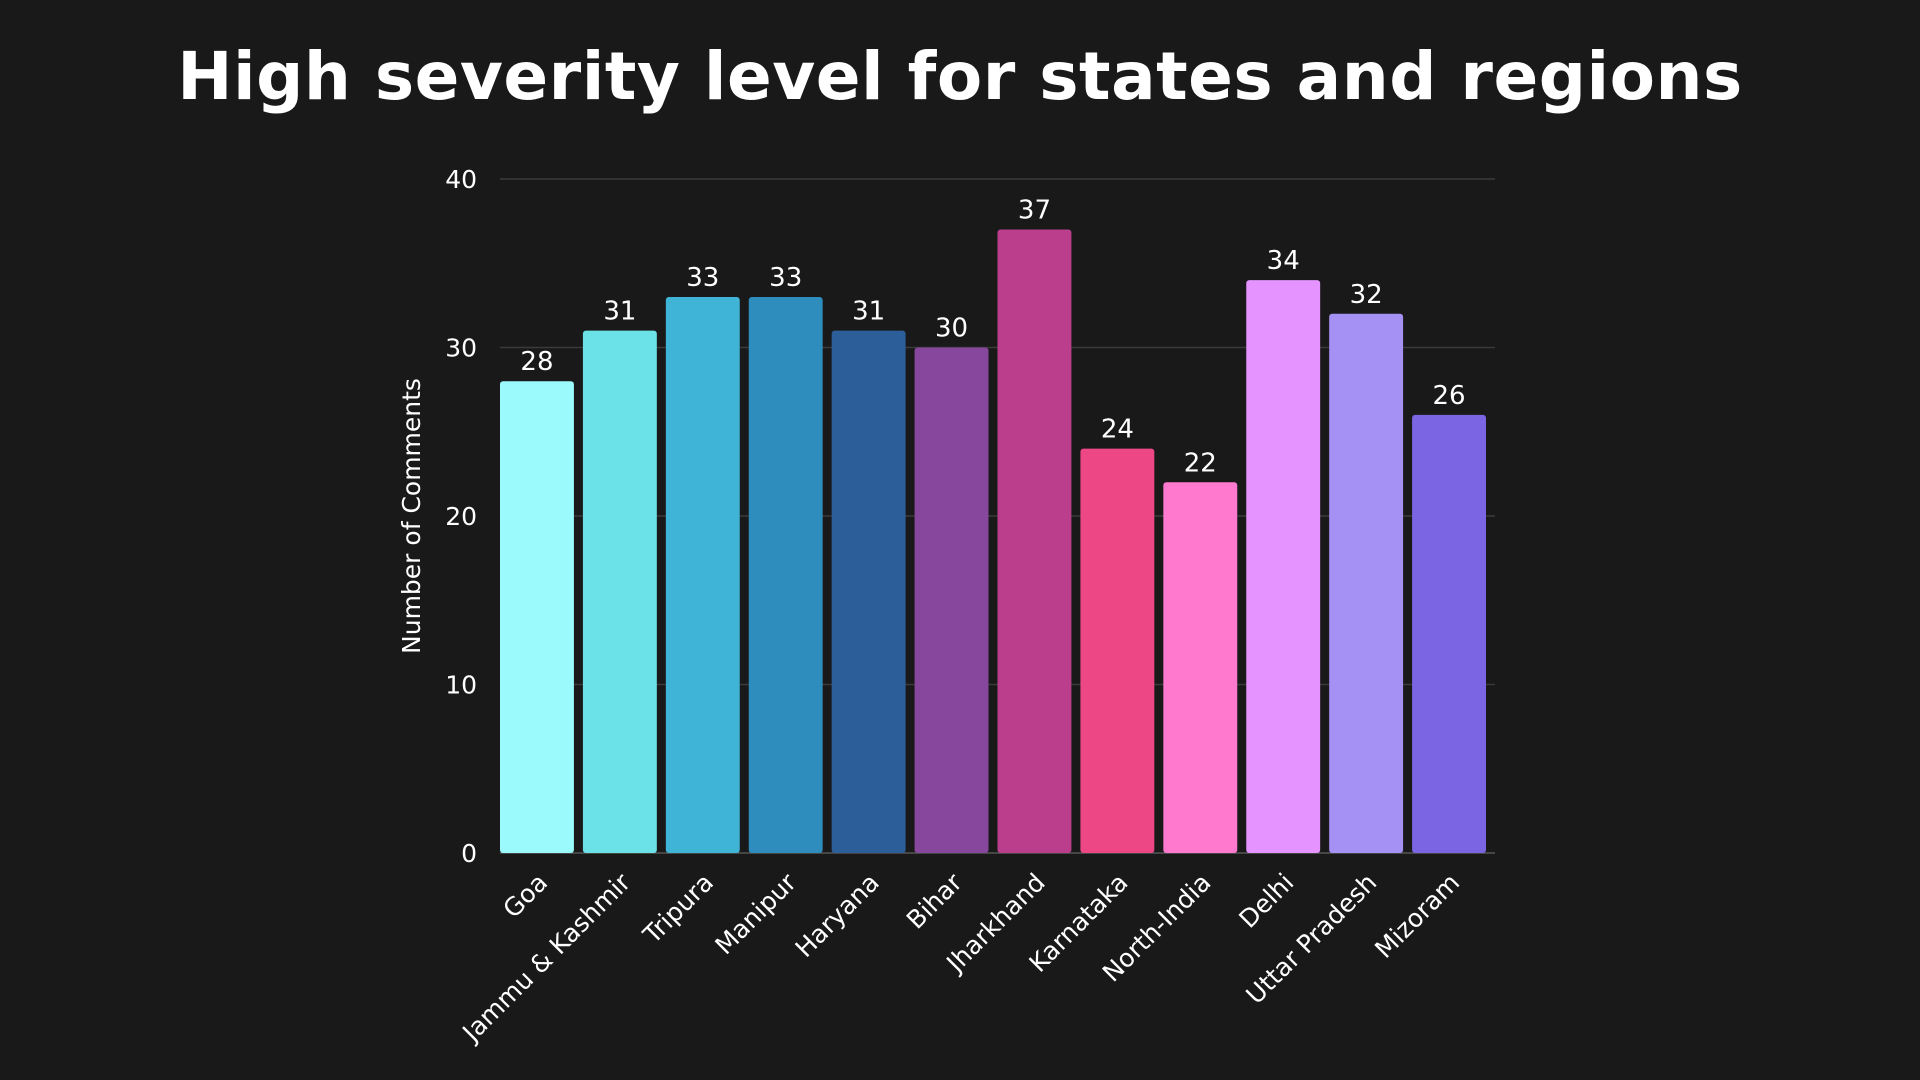 The image size is (1920, 1080). I want to click on x-tick-label: Goa, so click(525, 896).